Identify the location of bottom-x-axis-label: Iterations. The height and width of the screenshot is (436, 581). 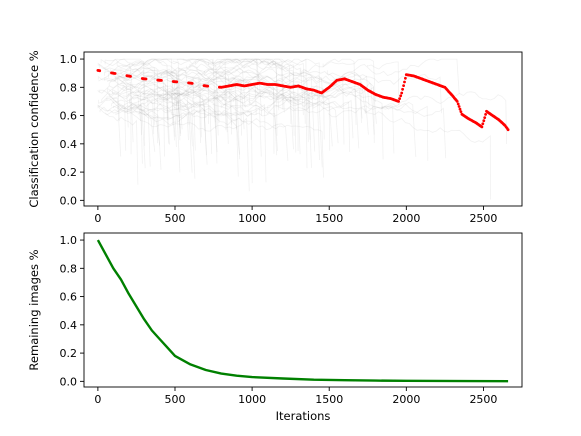
(303, 416).